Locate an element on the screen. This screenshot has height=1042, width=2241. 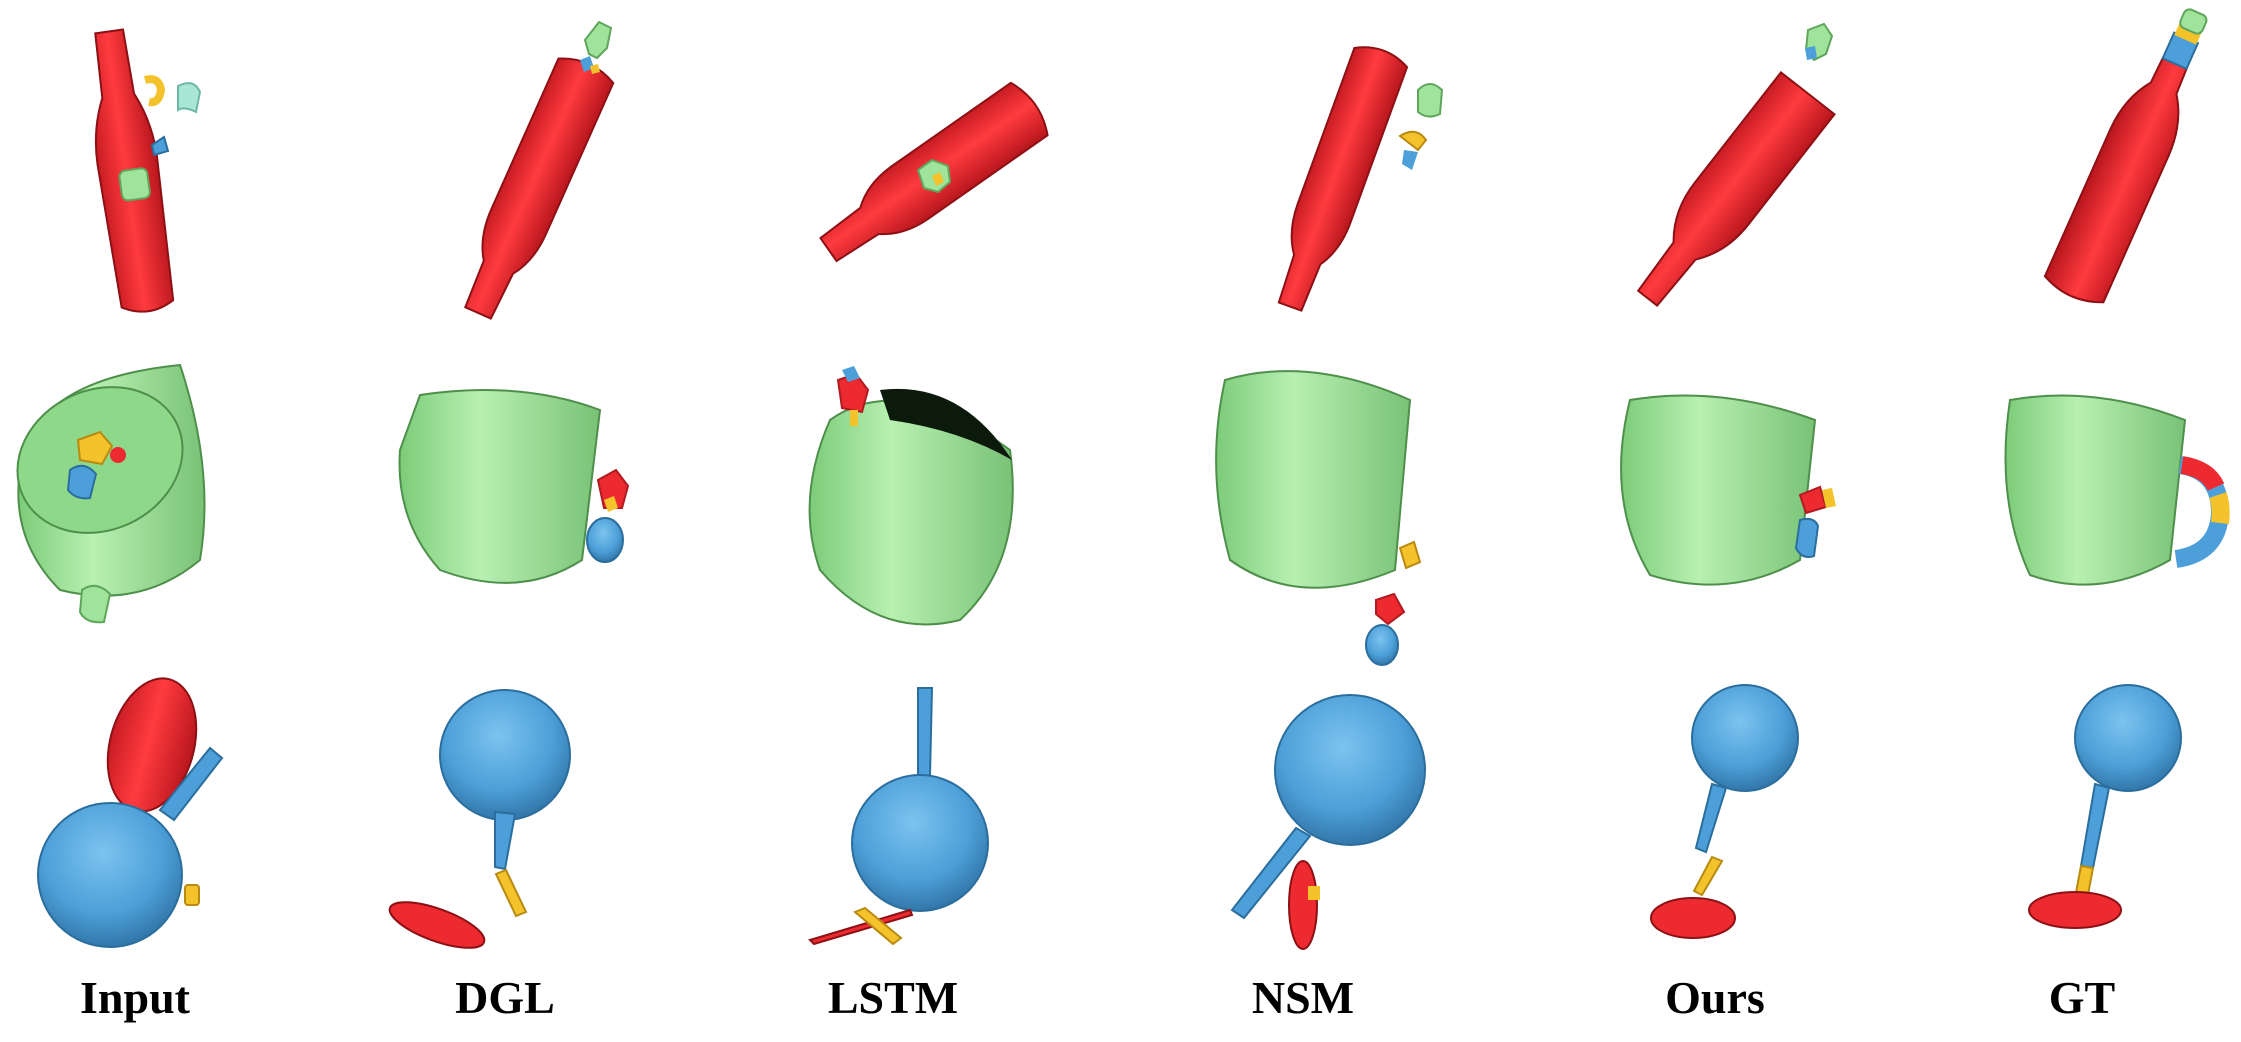
column-label-nsm: NSM is located at coordinates (1303, 997).